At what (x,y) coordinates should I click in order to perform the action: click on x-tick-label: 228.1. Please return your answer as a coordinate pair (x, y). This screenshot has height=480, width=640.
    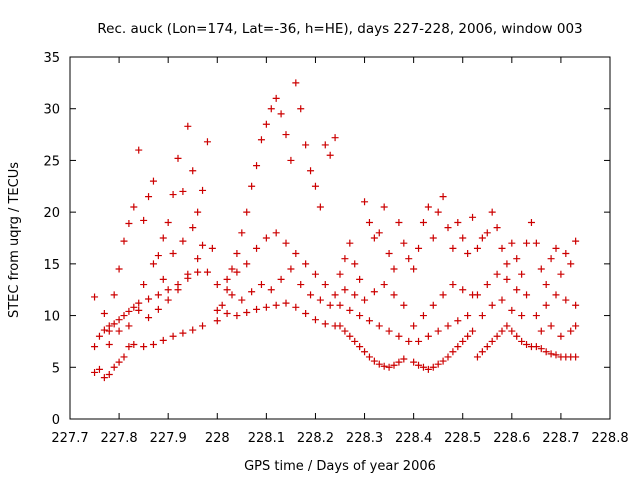
    Looking at the image, I should click on (266, 438).